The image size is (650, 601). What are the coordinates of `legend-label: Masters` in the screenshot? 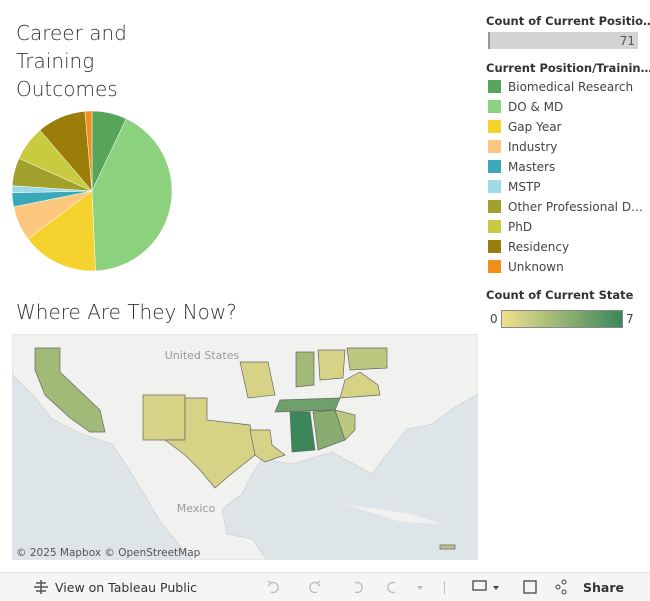 It's located at (532, 167).